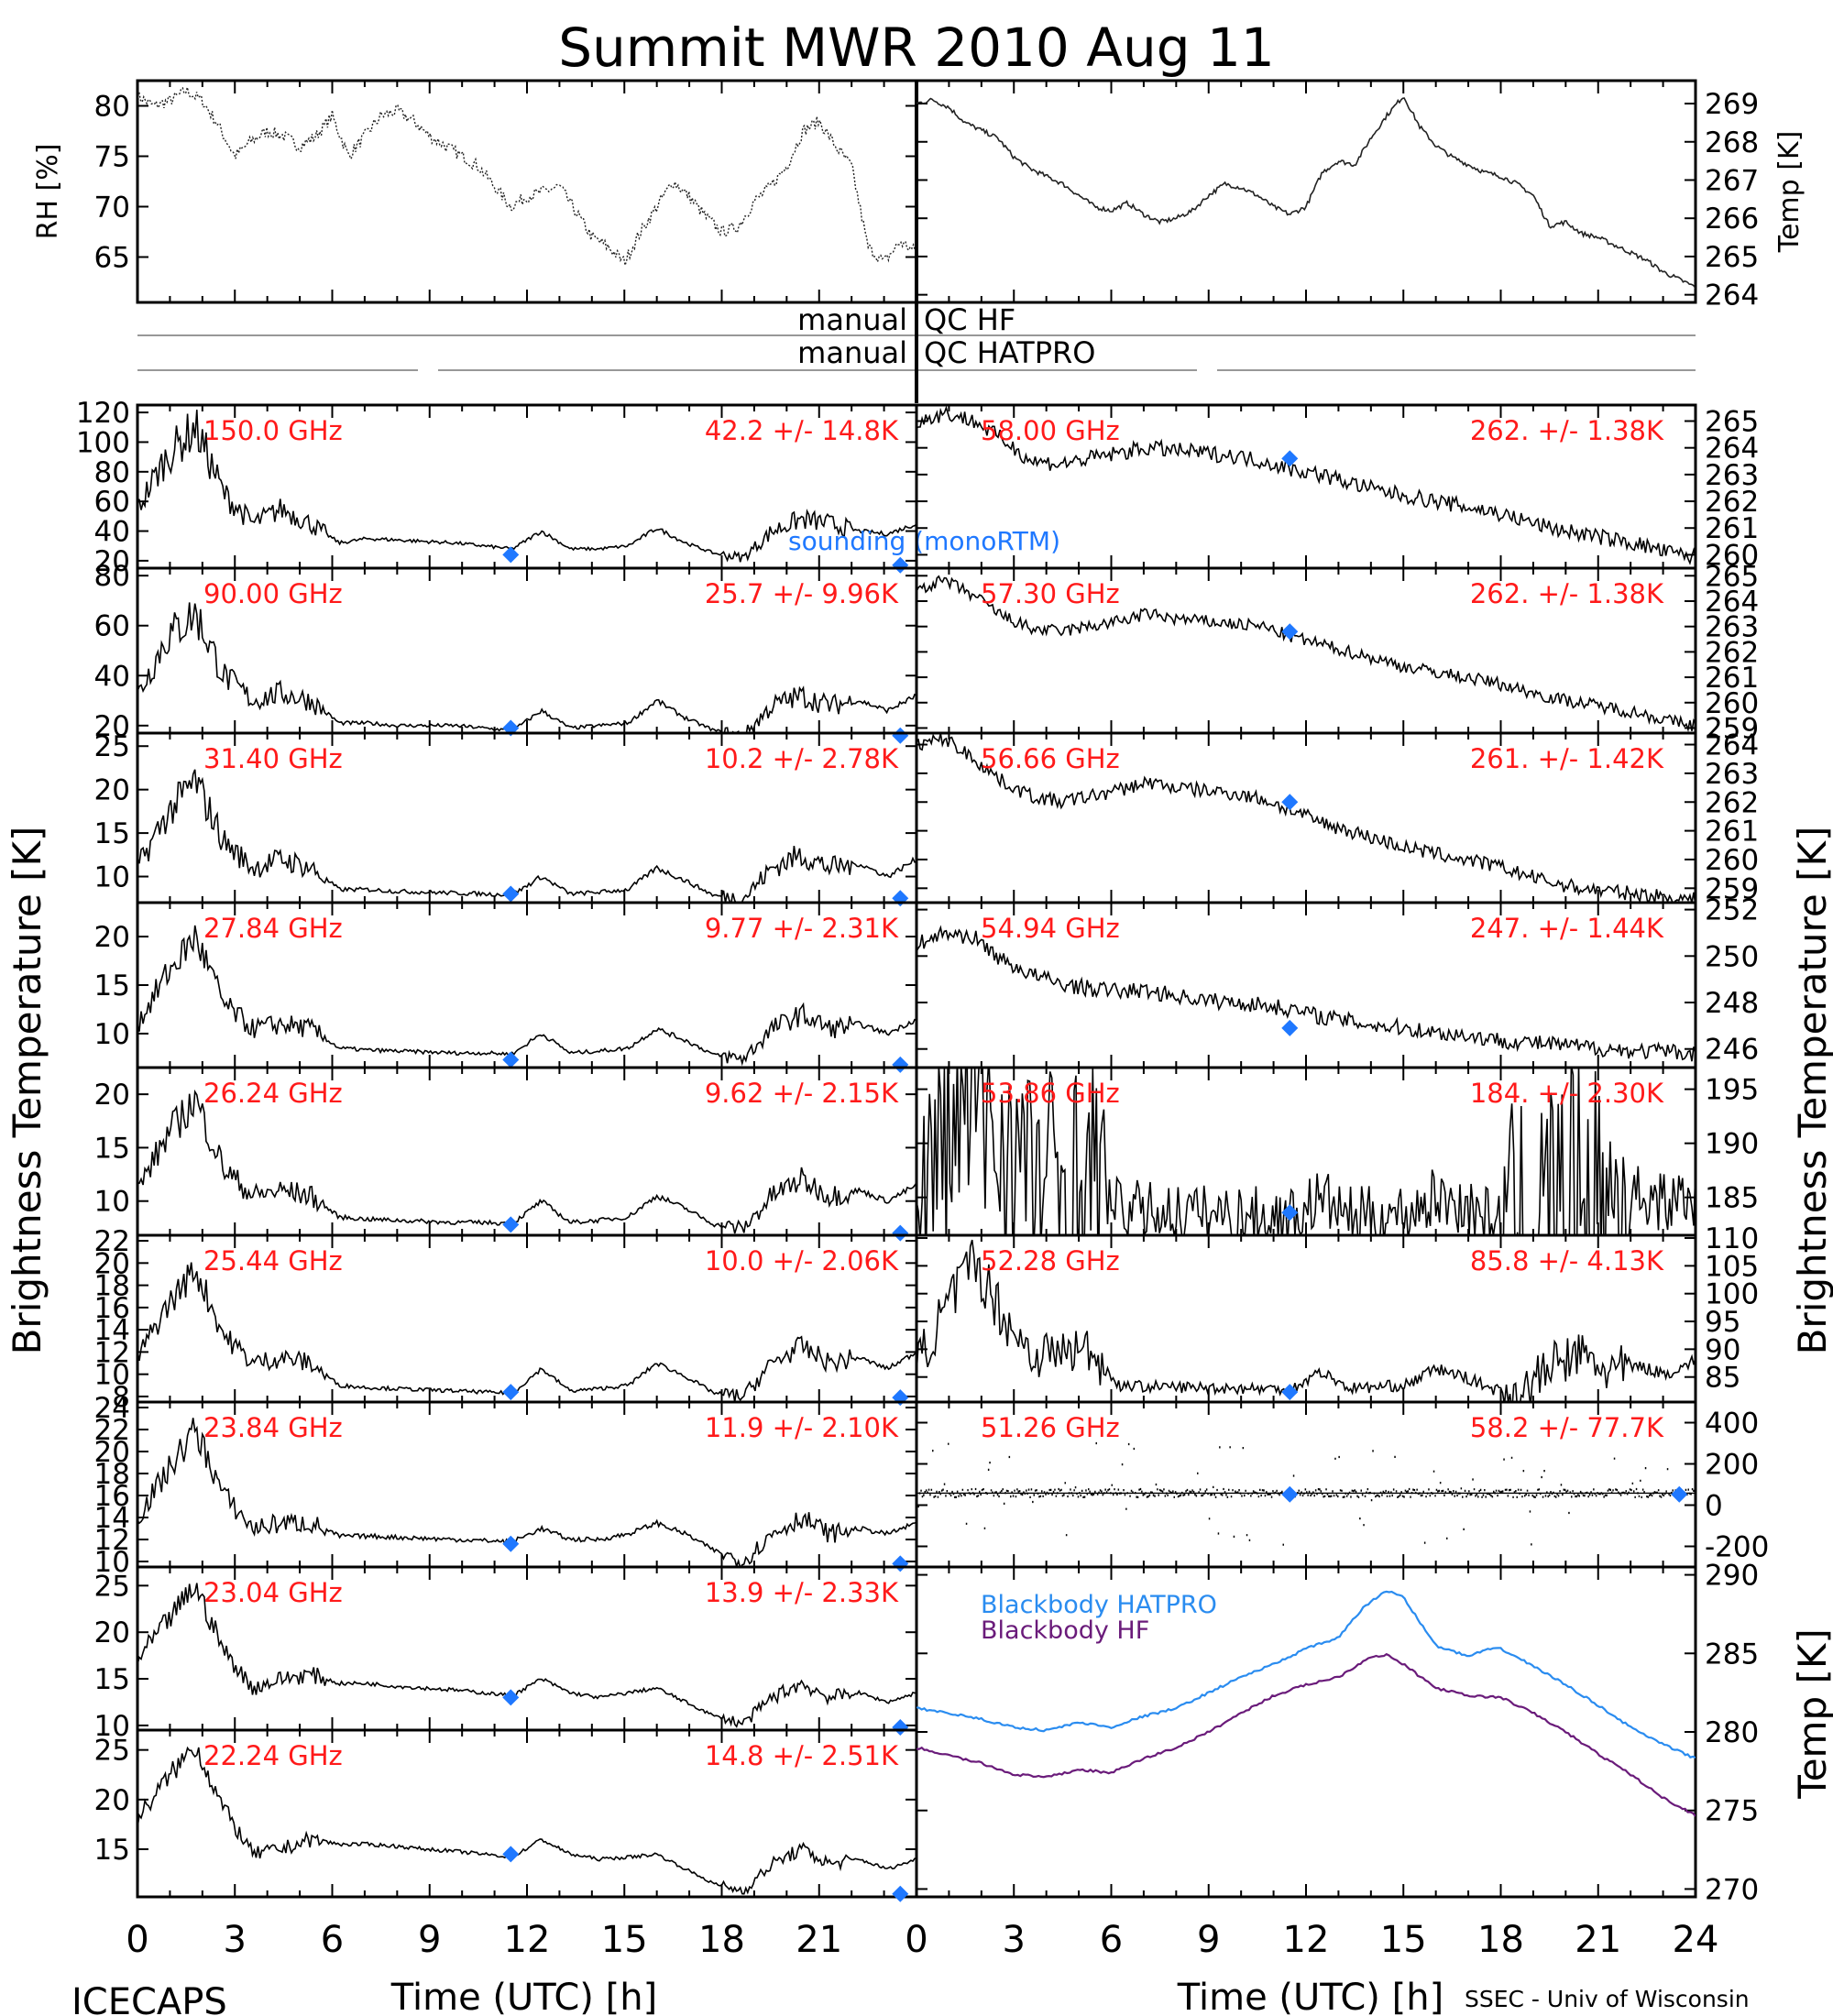 Image resolution: width=1833 pixels, height=2016 pixels. I want to click on tb-left-3-trace, so click(526, 996).